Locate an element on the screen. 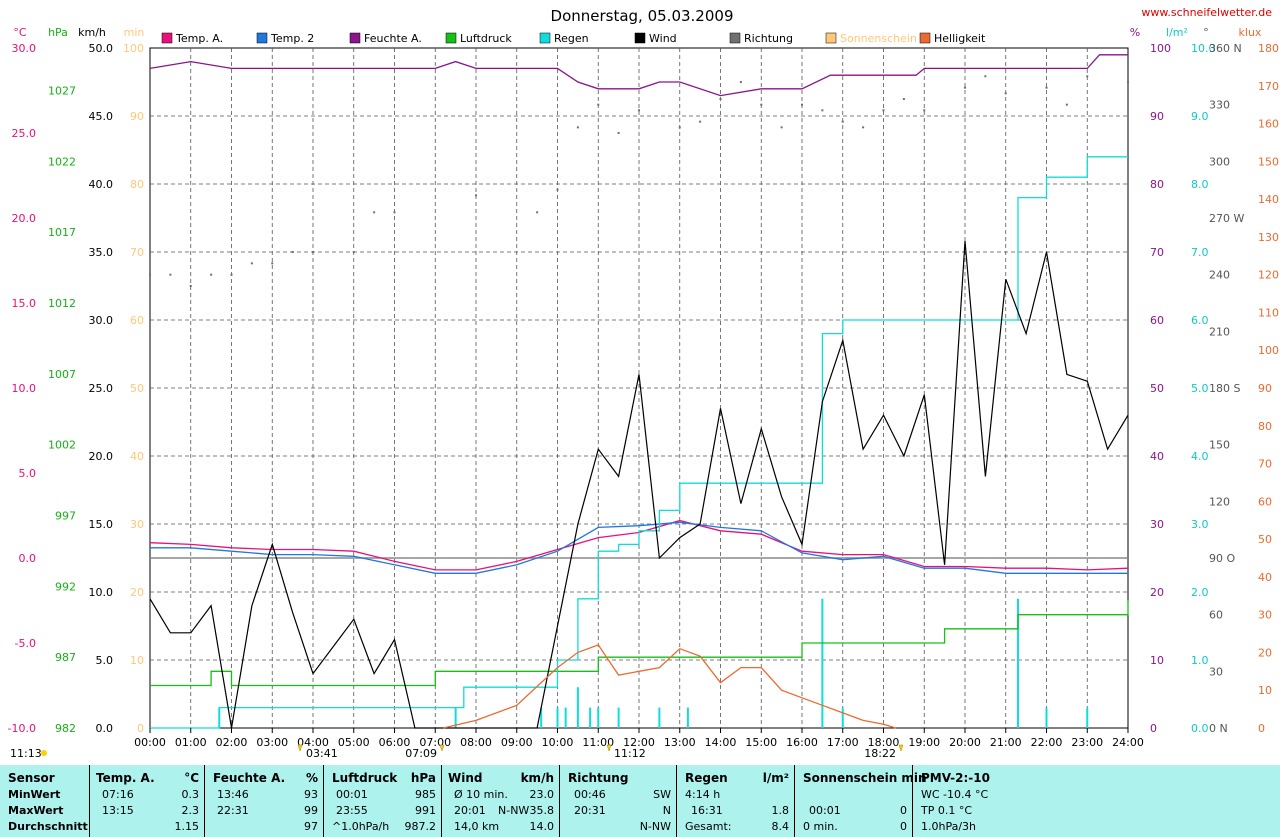  rain-tick-label: 2.0 is located at coordinates (1200, 592).